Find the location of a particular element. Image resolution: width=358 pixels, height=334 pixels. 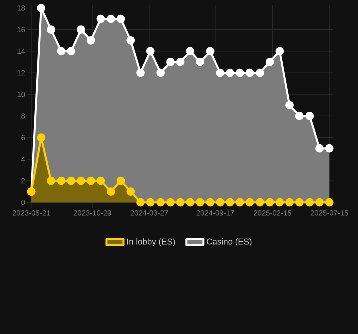

legend-label: Casino (ES) is located at coordinates (229, 242).